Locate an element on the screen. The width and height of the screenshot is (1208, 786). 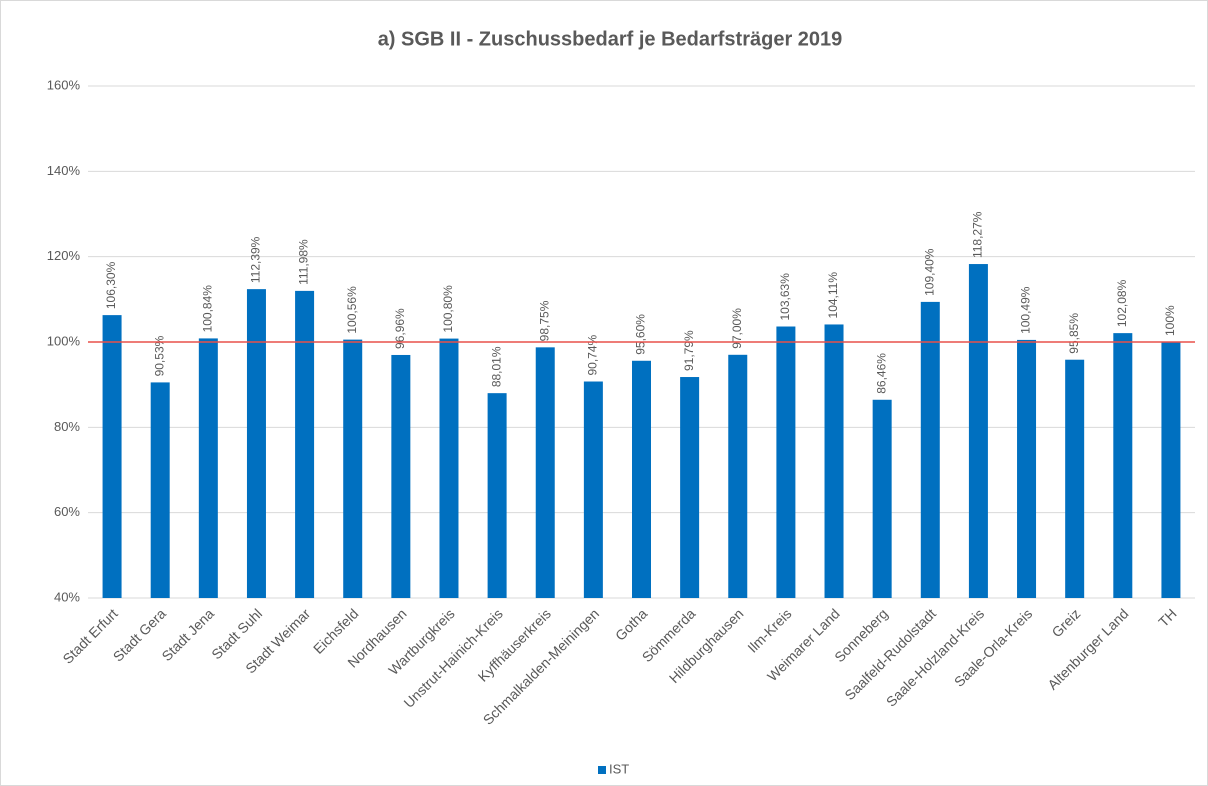
data-label: 106,30% is located at coordinates (111, 285).